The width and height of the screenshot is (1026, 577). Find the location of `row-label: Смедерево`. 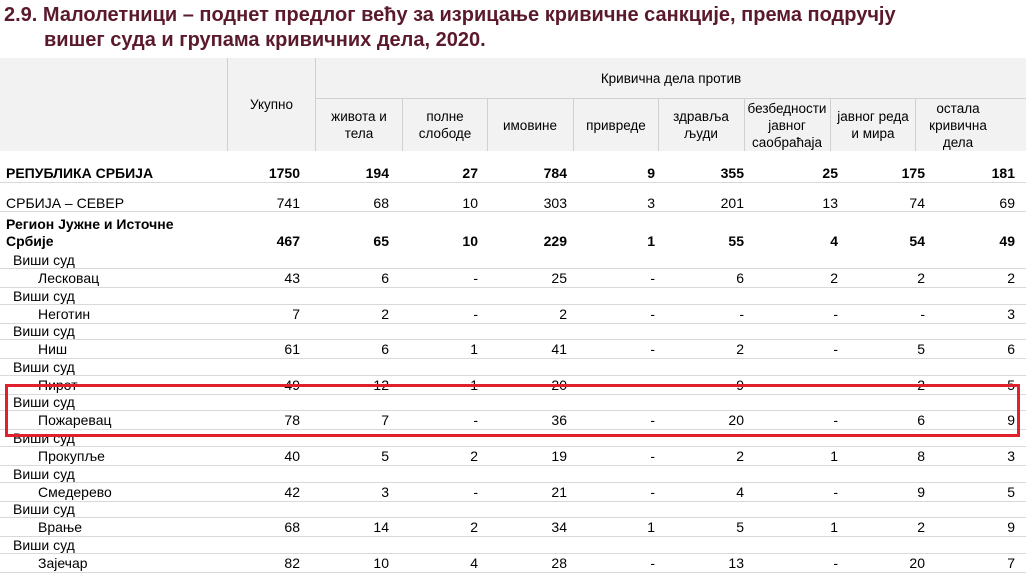

row-label: Смедерево is located at coordinates (75, 492).